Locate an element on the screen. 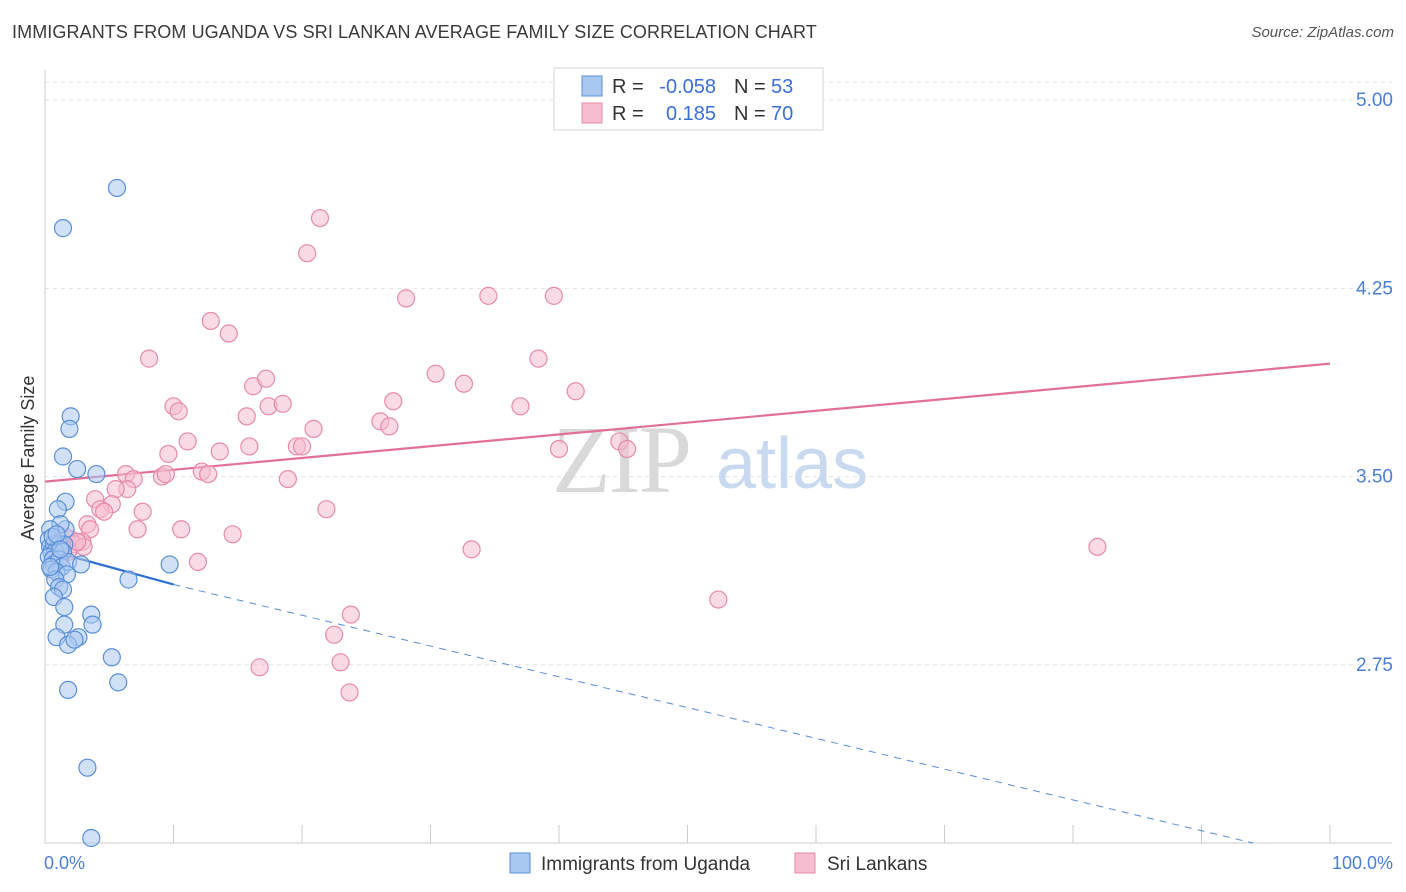 Image resolution: width=1406 pixels, height=892 pixels. y-tick-label-1: 3.50 is located at coordinates (1374, 477).